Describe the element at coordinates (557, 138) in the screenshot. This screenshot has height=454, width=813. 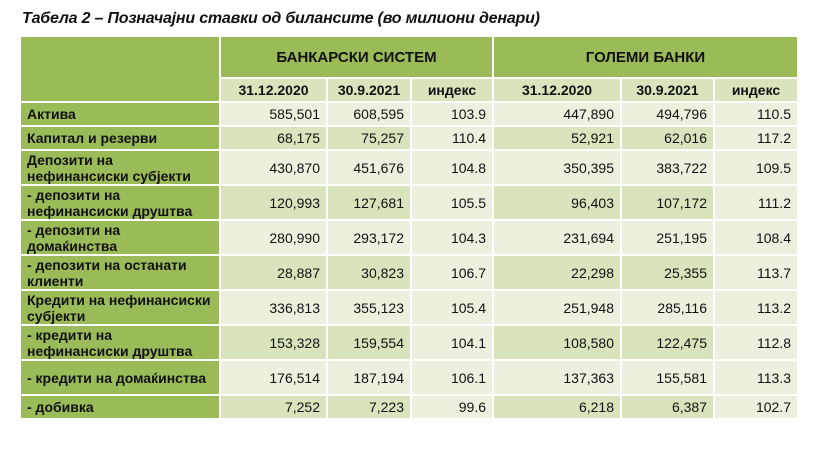
I see `value-cell: 52,921` at that location.